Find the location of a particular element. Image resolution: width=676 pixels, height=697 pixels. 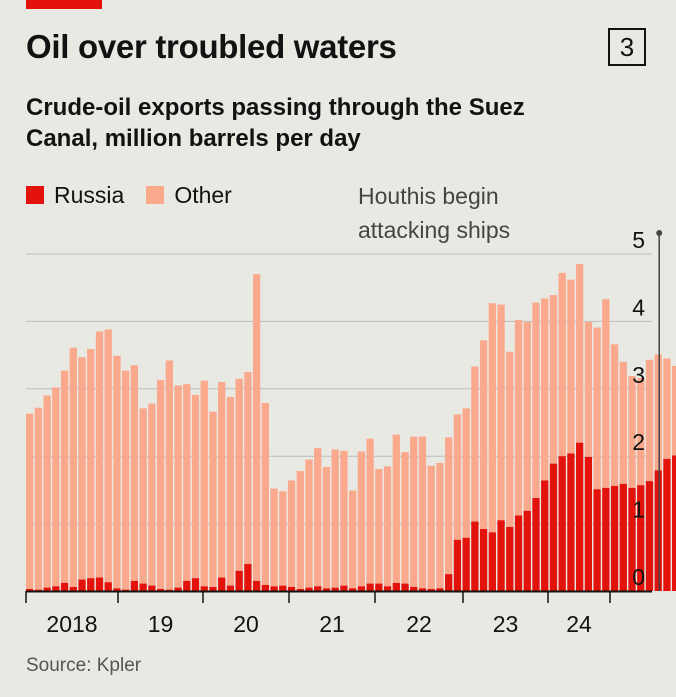

y-tick-label: 5 is located at coordinates (638, 240).